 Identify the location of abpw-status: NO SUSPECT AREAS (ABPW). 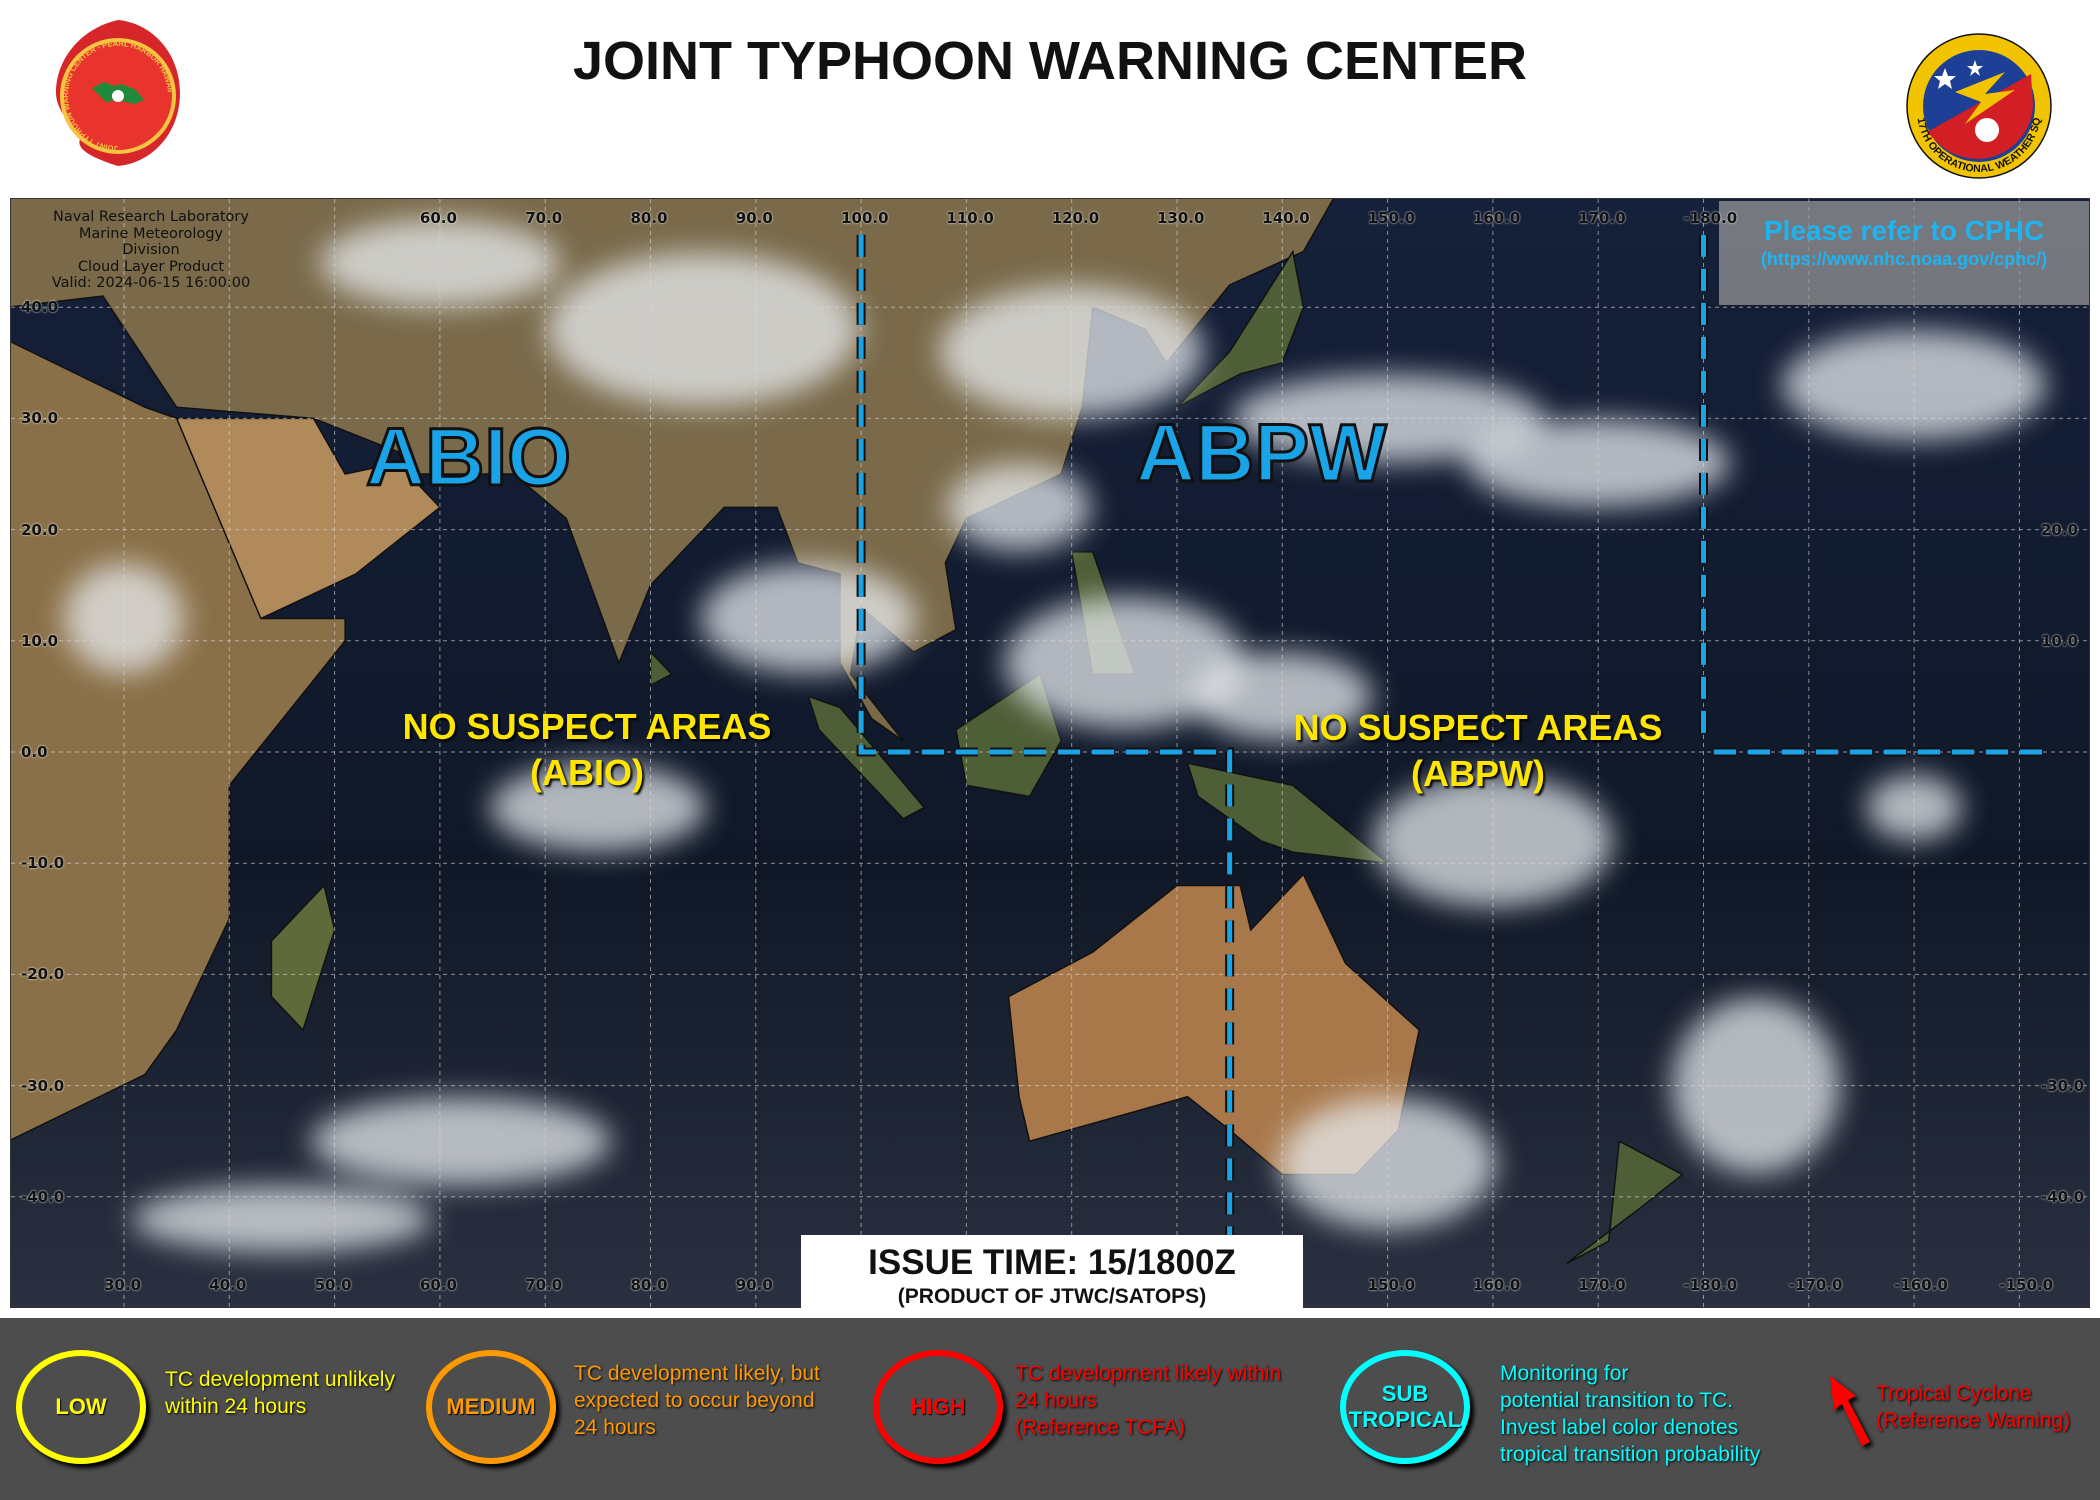
(1478, 751).